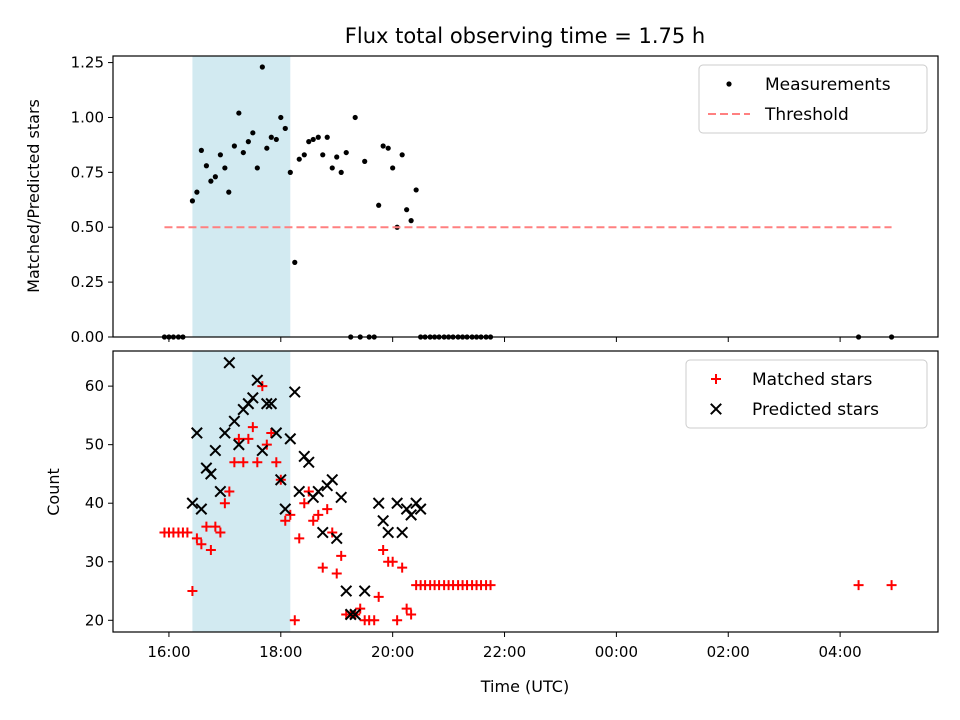 Image resolution: width=960 pixels, height=720 pixels. What do you see at coordinates (87, 172) in the screenshot?
I see `y-tick-label: 0.75` at bounding box center [87, 172].